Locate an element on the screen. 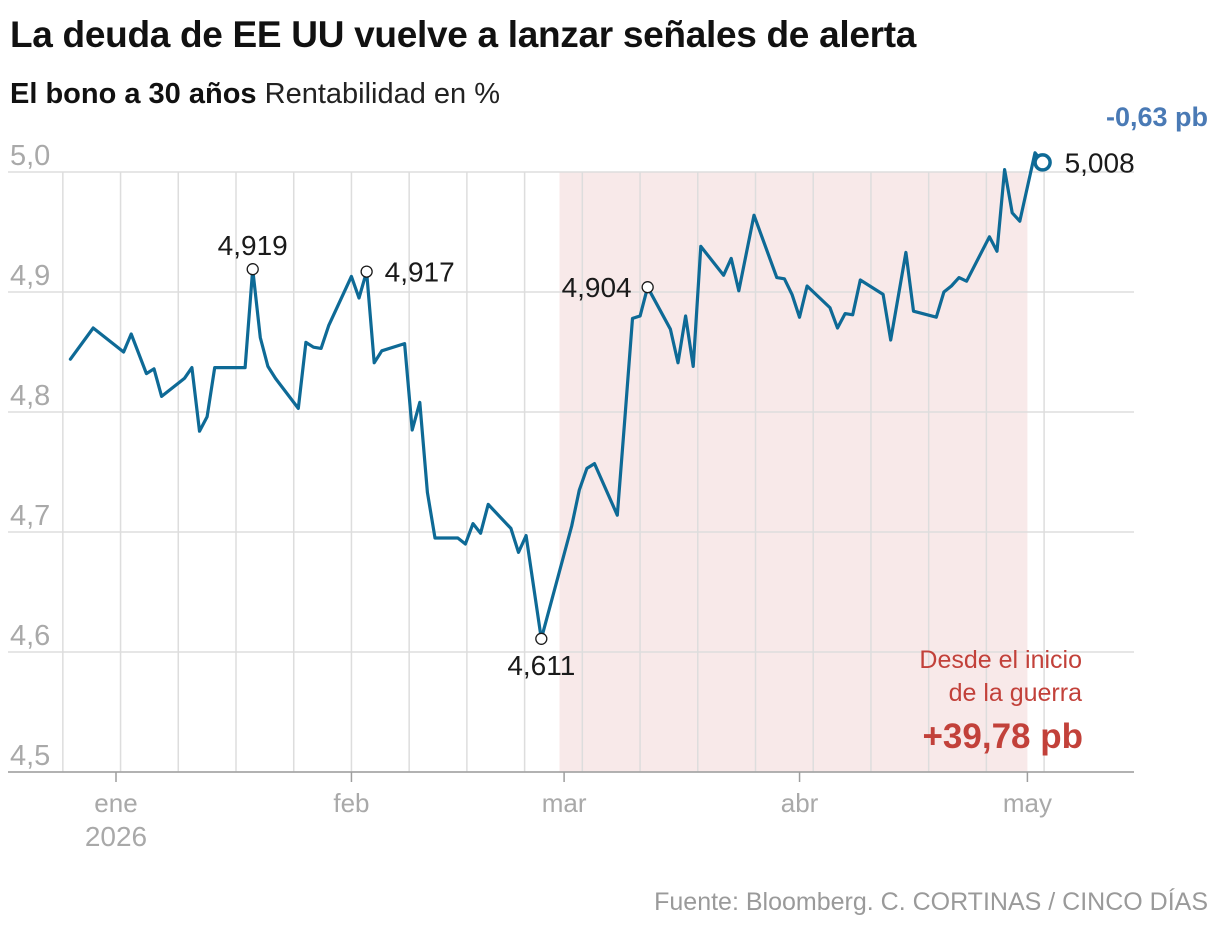 The width and height of the screenshot is (1220, 934). daily-change-annotation: -0,63 pb is located at coordinates (1157, 117).